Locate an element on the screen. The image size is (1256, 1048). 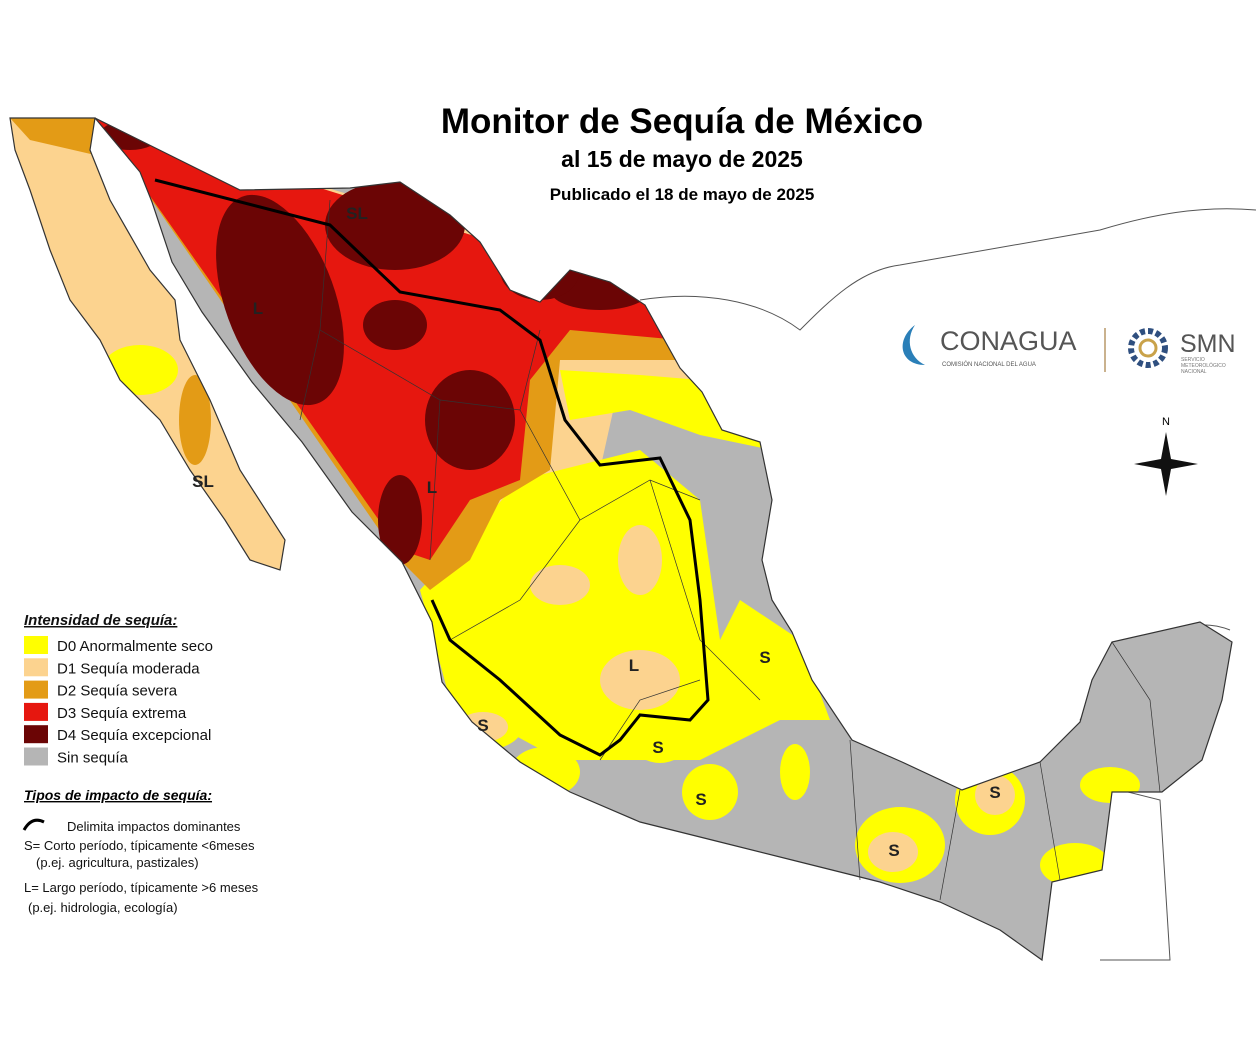
compass: N is located at coordinates (1166, 456).